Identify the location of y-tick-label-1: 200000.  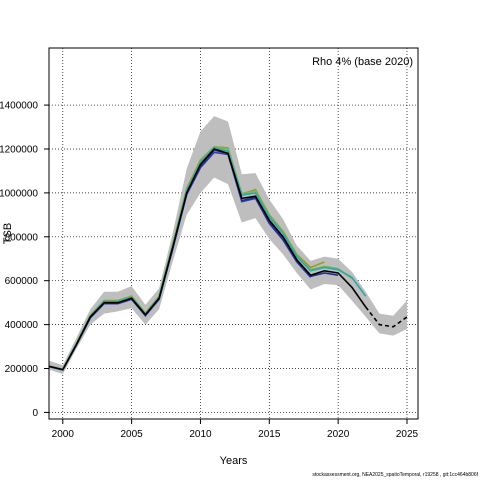
(22, 369).